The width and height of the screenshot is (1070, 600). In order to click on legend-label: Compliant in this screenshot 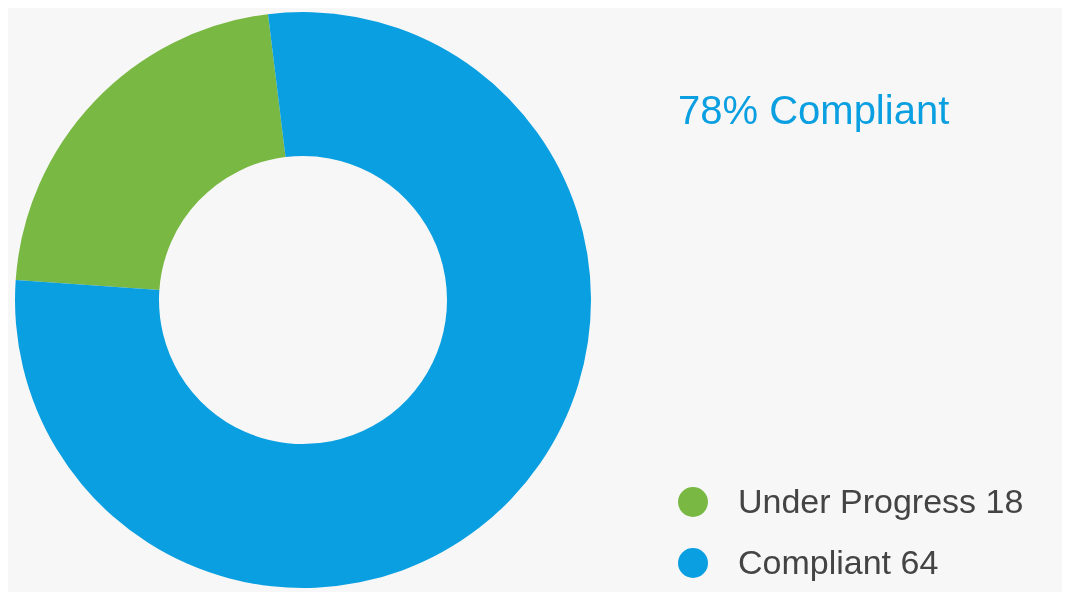, I will do `click(815, 562)`.